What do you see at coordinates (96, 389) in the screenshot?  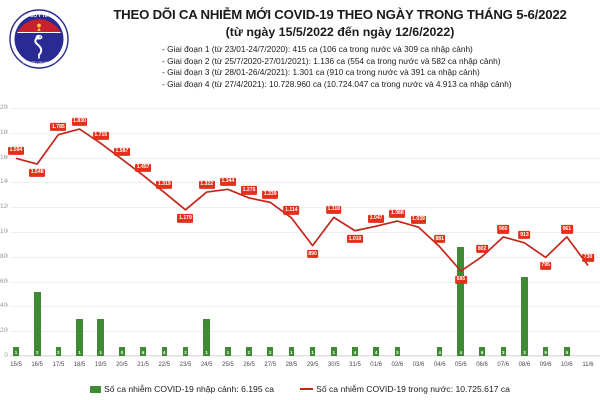 I see `bar-swatch-icon` at bounding box center [96, 389].